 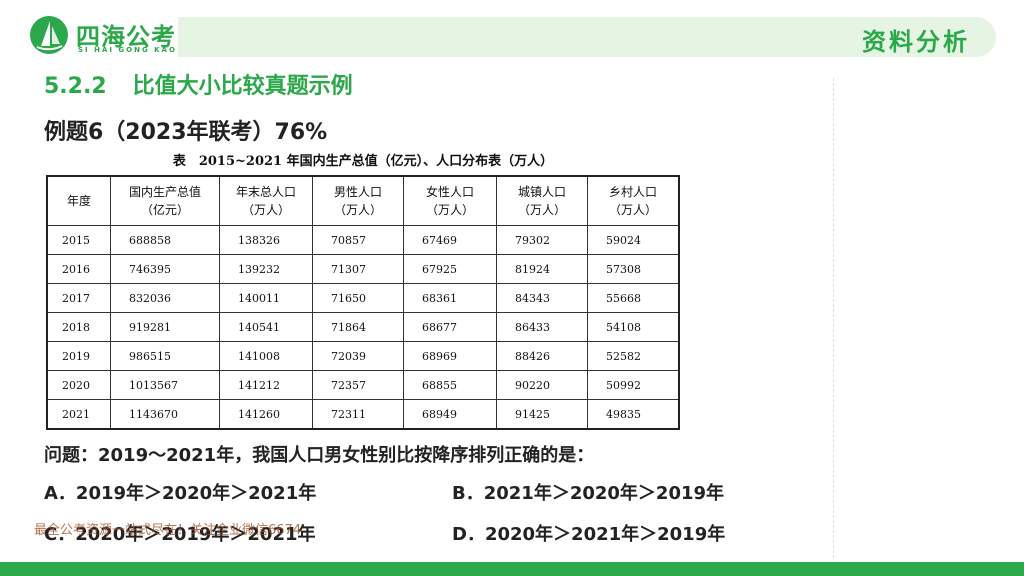 What do you see at coordinates (165, 269) in the screenshot?
I see `table-cell: 746395` at bounding box center [165, 269].